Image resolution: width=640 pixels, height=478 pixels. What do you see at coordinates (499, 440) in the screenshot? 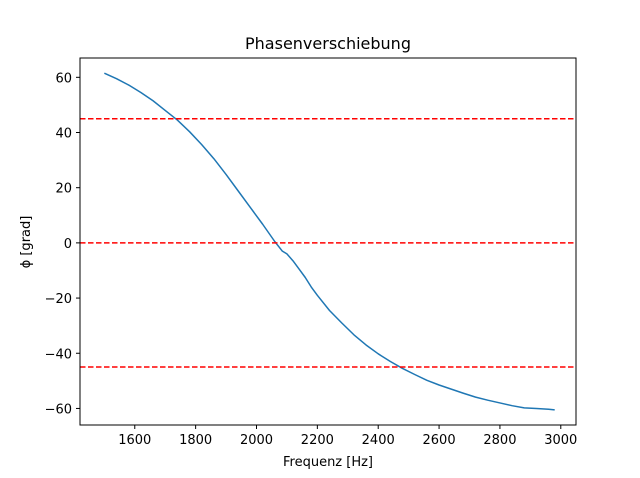
I see `x-tick-label: 2800` at bounding box center [499, 440].